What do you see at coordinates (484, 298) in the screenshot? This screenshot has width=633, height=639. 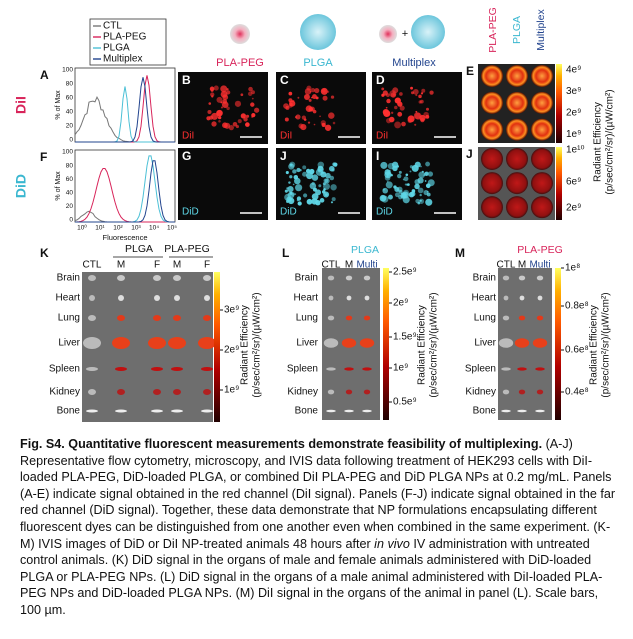 I see `organ-label: Heart` at bounding box center [484, 298].